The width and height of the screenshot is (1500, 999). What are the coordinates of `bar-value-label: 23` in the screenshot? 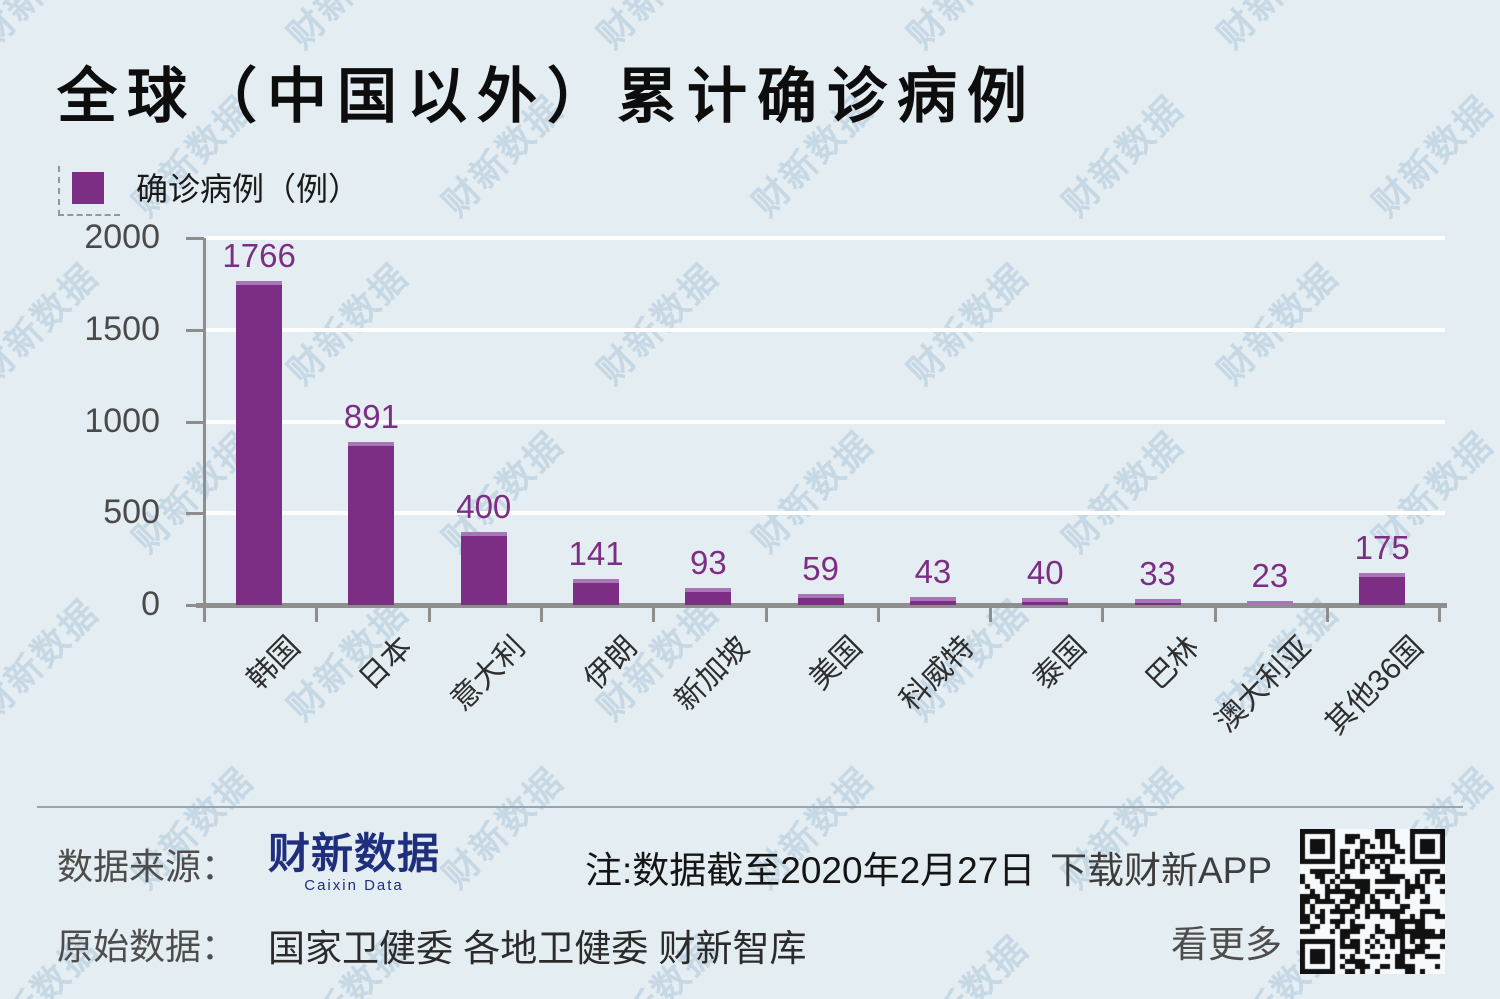 It's located at (1270, 575).